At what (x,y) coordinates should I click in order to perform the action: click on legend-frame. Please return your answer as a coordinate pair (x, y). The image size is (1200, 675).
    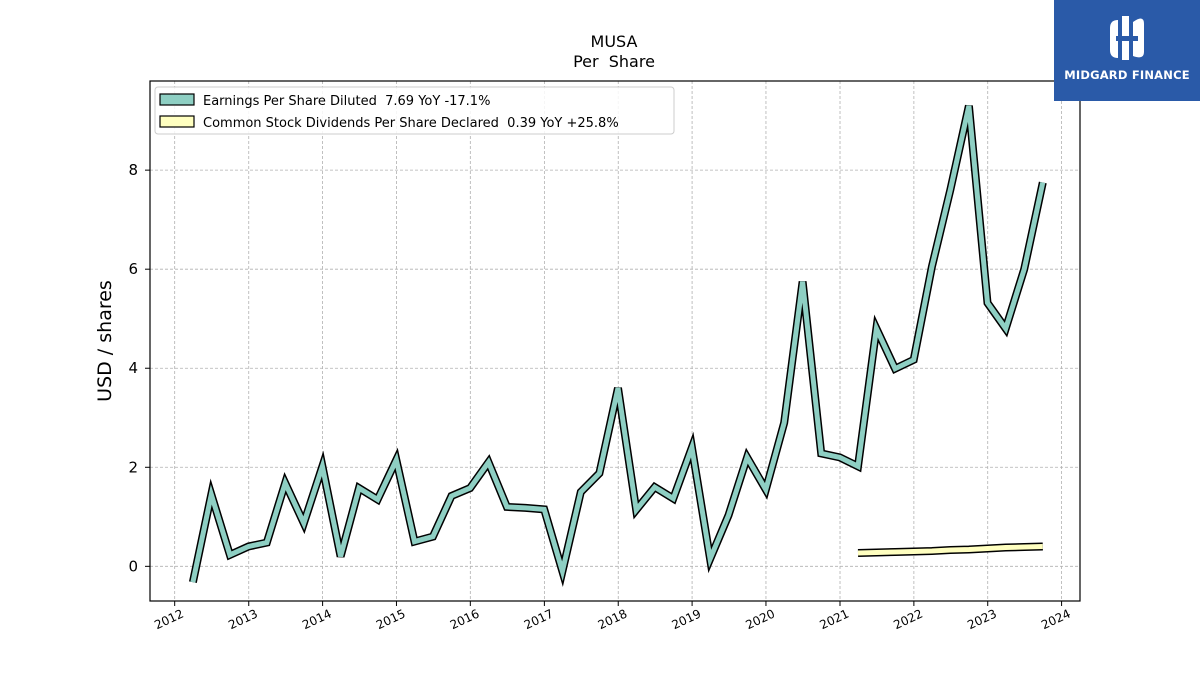
    Looking at the image, I should click on (414, 110).